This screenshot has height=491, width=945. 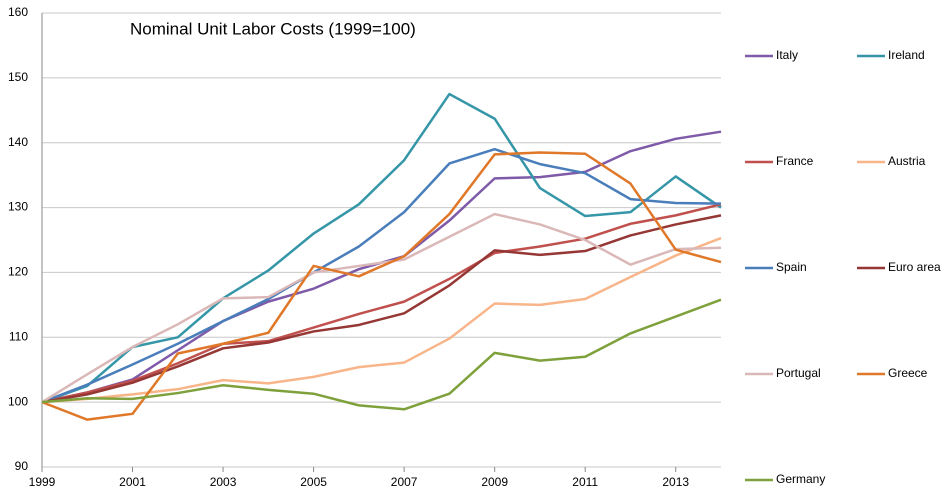 What do you see at coordinates (791, 267) in the screenshot?
I see `legend-label: Spain` at bounding box center [791, 267].